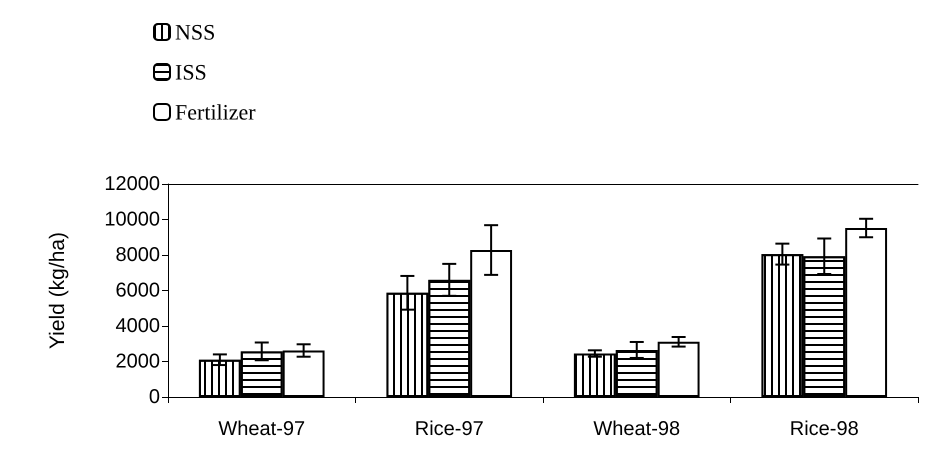  I want to click on y-tick-label: 12000, so click(132, 184).